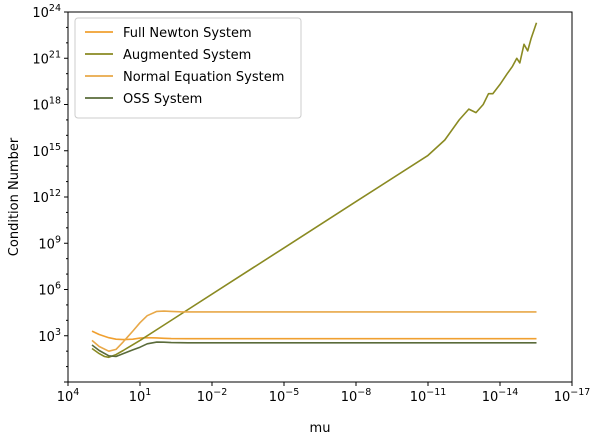 The image size is (598, 446). I want to click on y-tick-label: 10⁶, so click(49, 290).